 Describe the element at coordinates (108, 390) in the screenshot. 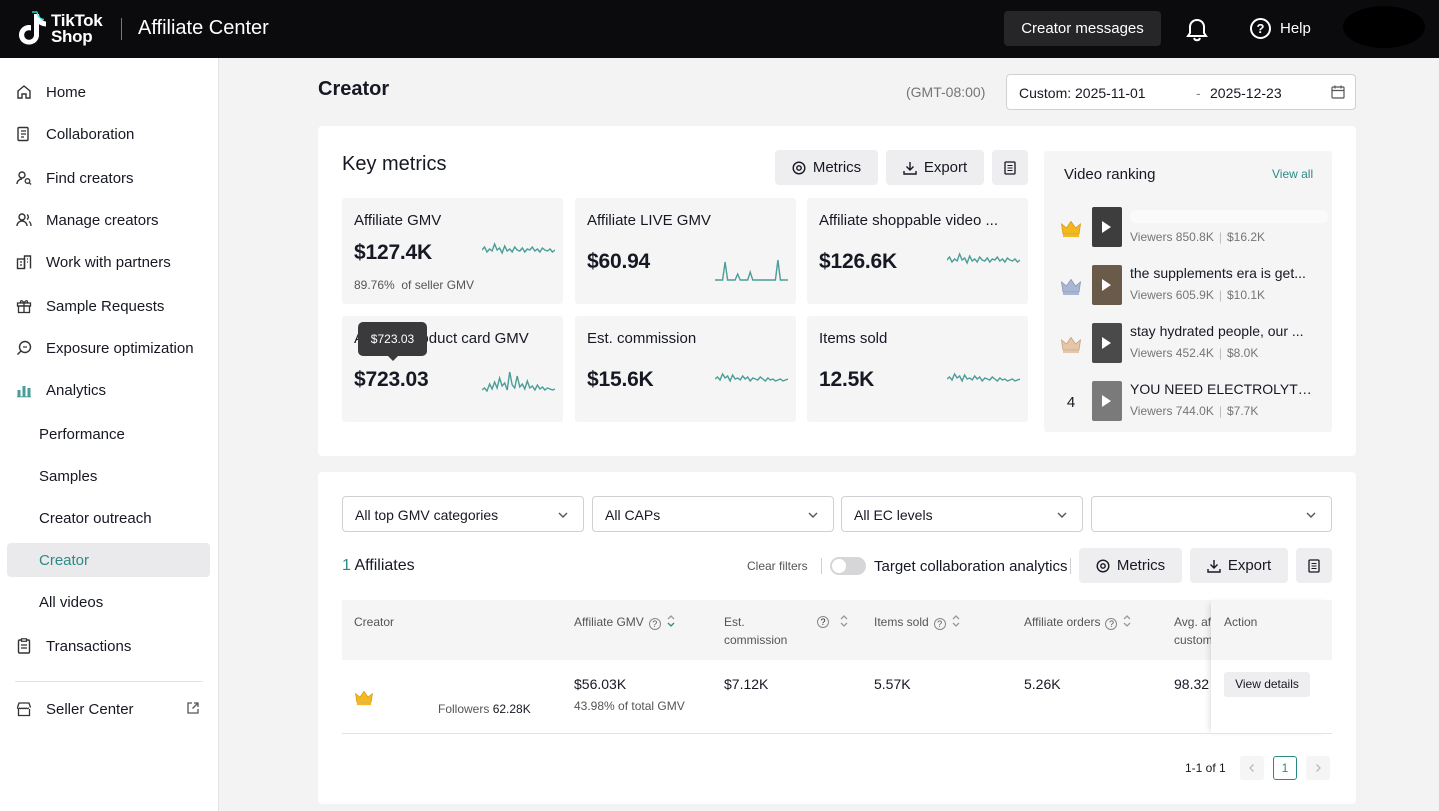

I see `sidebar-item-analytics: Analytics` at that location.